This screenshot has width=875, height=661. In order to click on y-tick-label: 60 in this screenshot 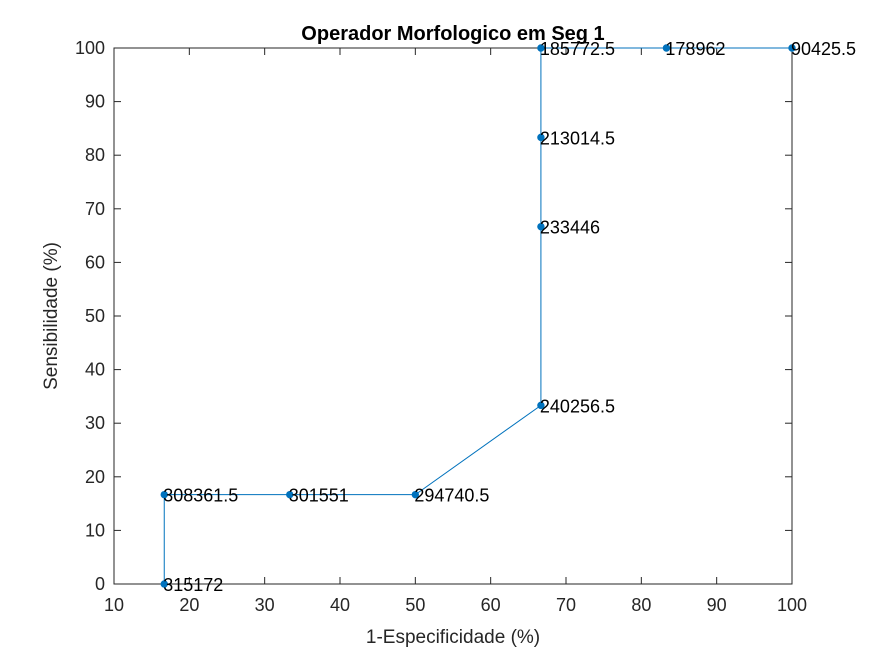, I will do `click(95, 262)`.